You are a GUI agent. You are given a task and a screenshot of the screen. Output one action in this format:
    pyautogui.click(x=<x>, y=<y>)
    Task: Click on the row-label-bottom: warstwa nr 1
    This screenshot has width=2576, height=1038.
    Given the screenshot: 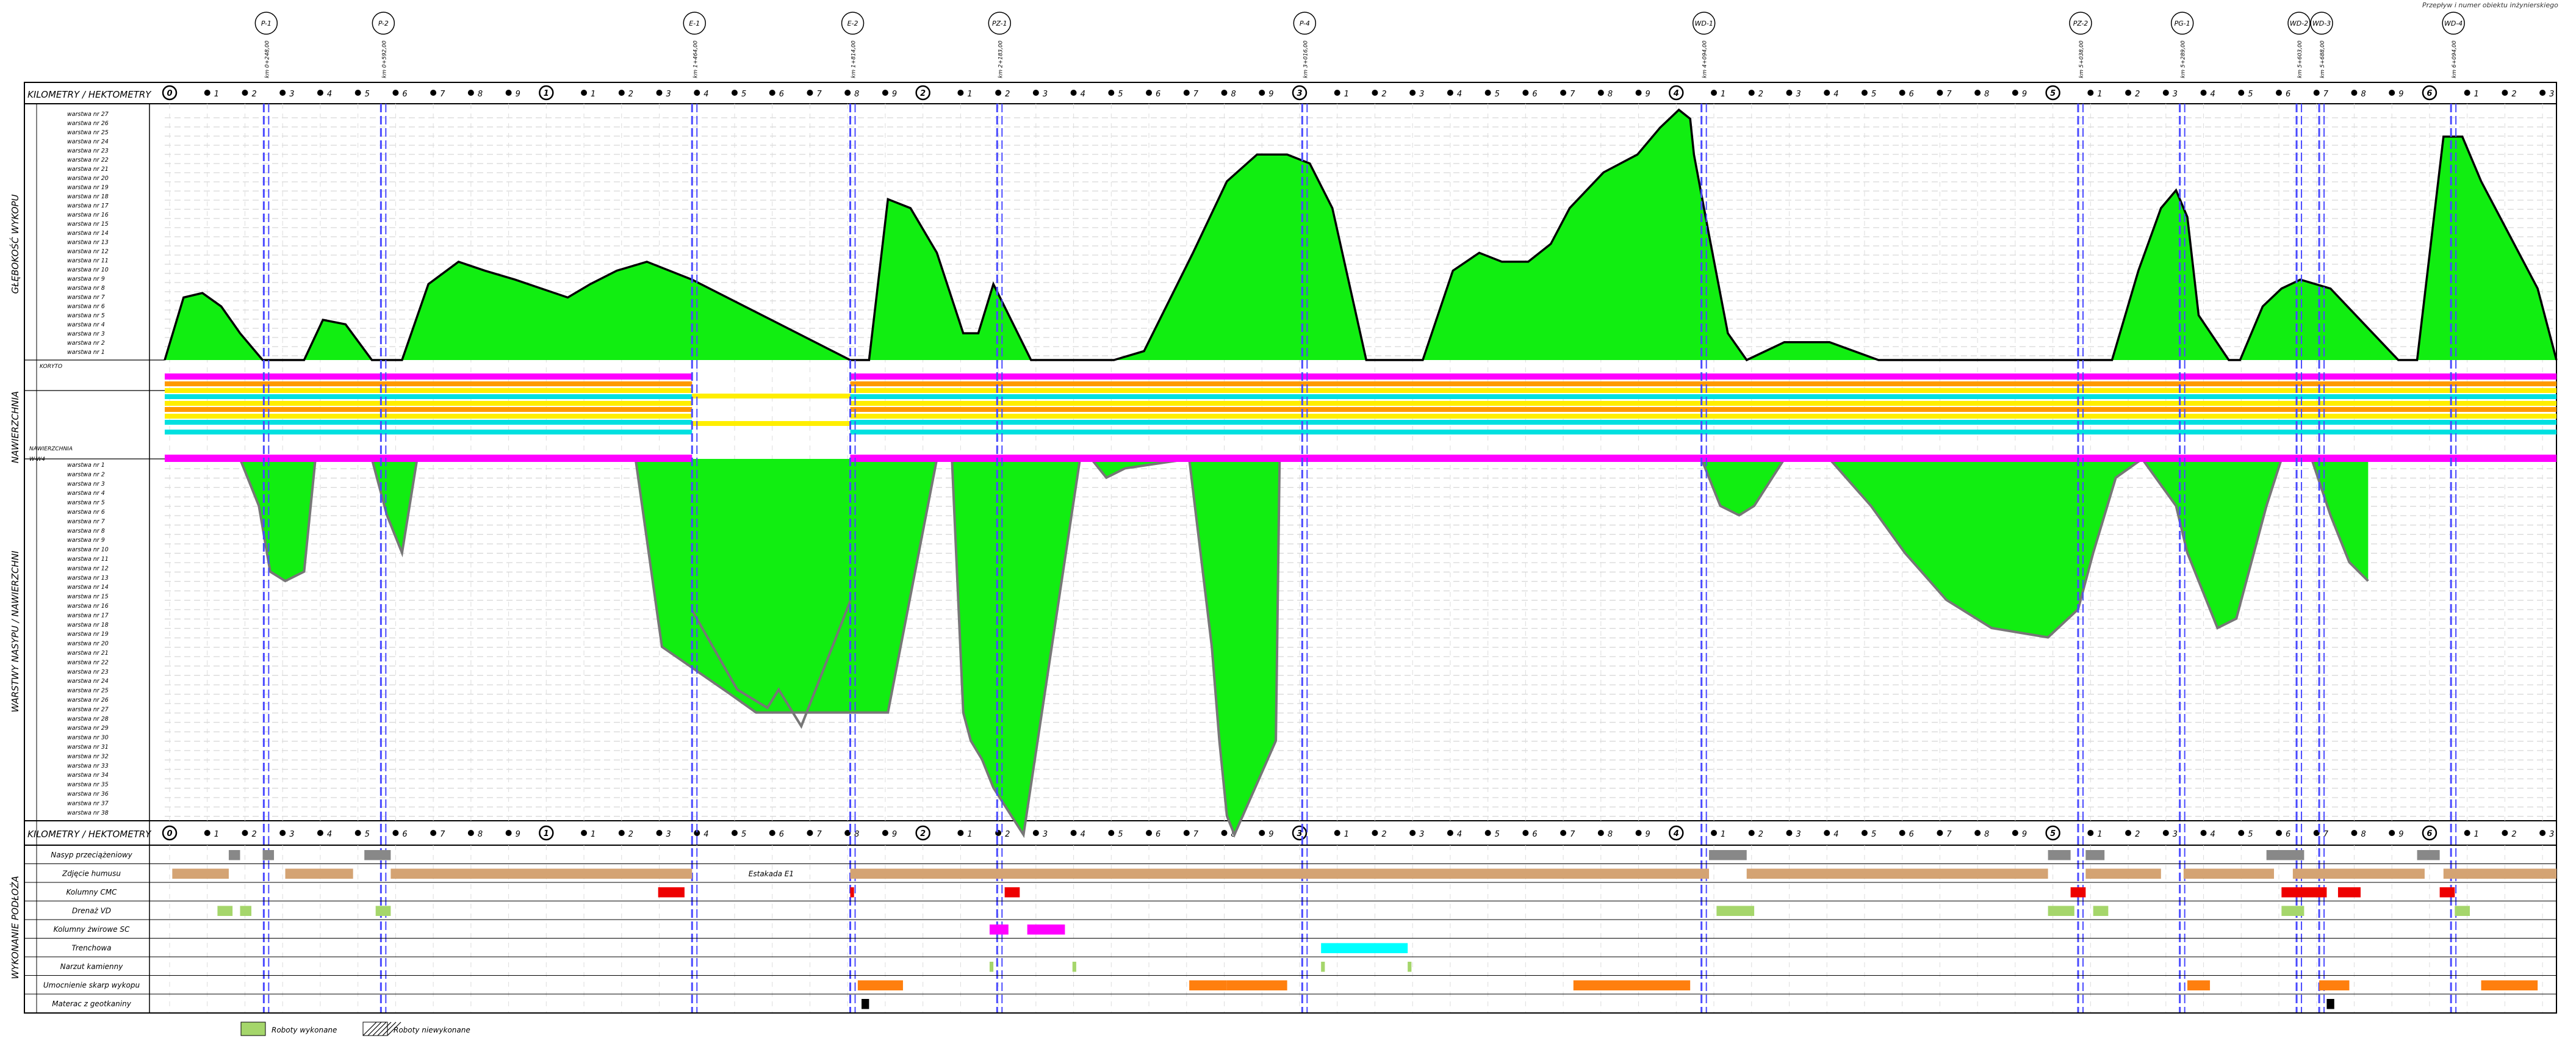 What is the action you would take?
    pyautogui.click(x=86, y=465)
    